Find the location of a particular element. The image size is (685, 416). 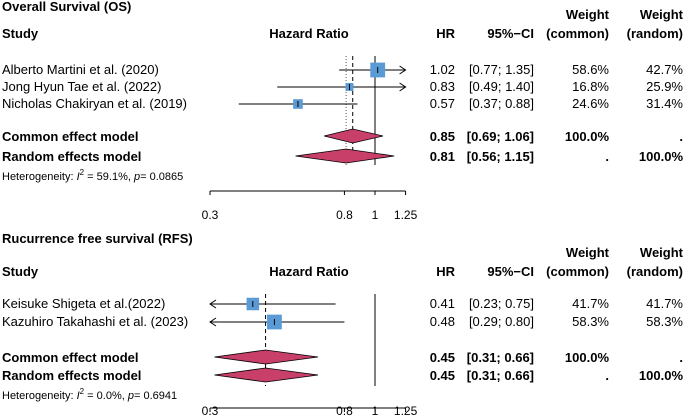

study-ci: [0.23; 0.75] is located at coordinates (501, 303).